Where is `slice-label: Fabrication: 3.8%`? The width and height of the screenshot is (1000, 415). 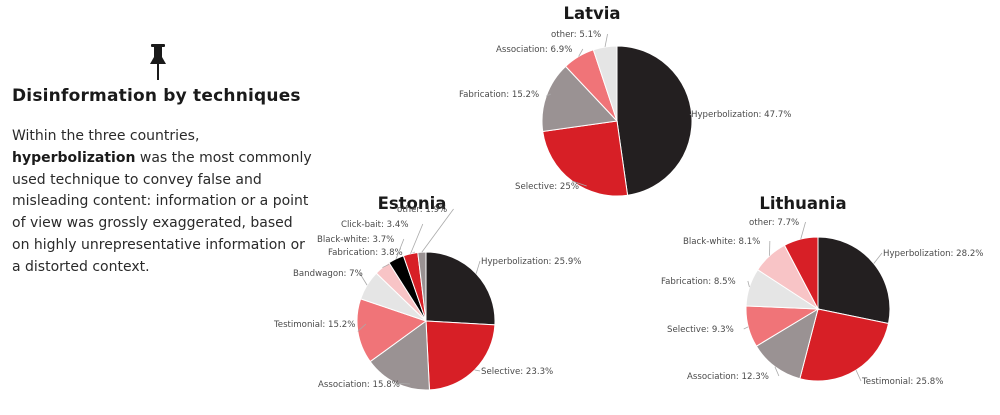 slice-label: Fabrication: 3.8% is located at coordinates (365, 253).